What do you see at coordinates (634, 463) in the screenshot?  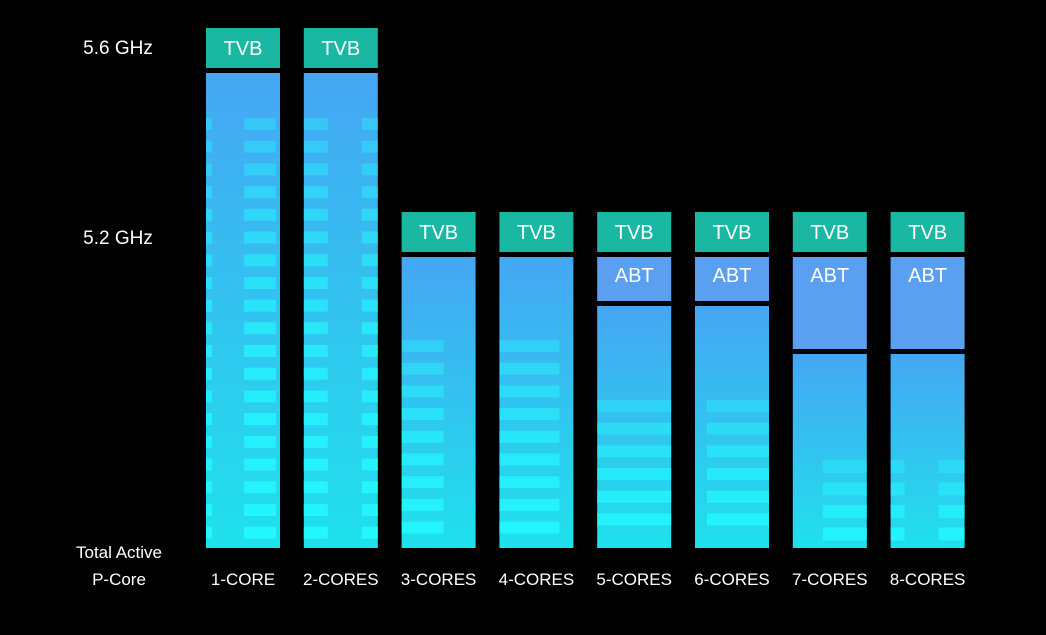 I see `stripes-5-cores` at bounding box center [634, 463].